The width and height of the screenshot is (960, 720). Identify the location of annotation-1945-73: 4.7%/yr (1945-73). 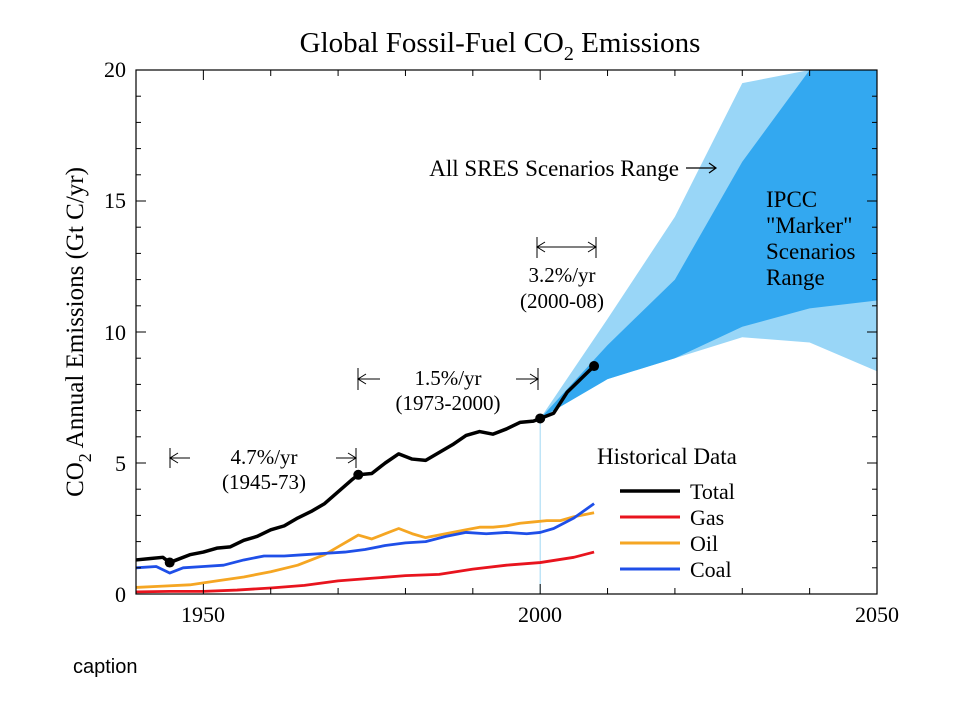
(263, 469).